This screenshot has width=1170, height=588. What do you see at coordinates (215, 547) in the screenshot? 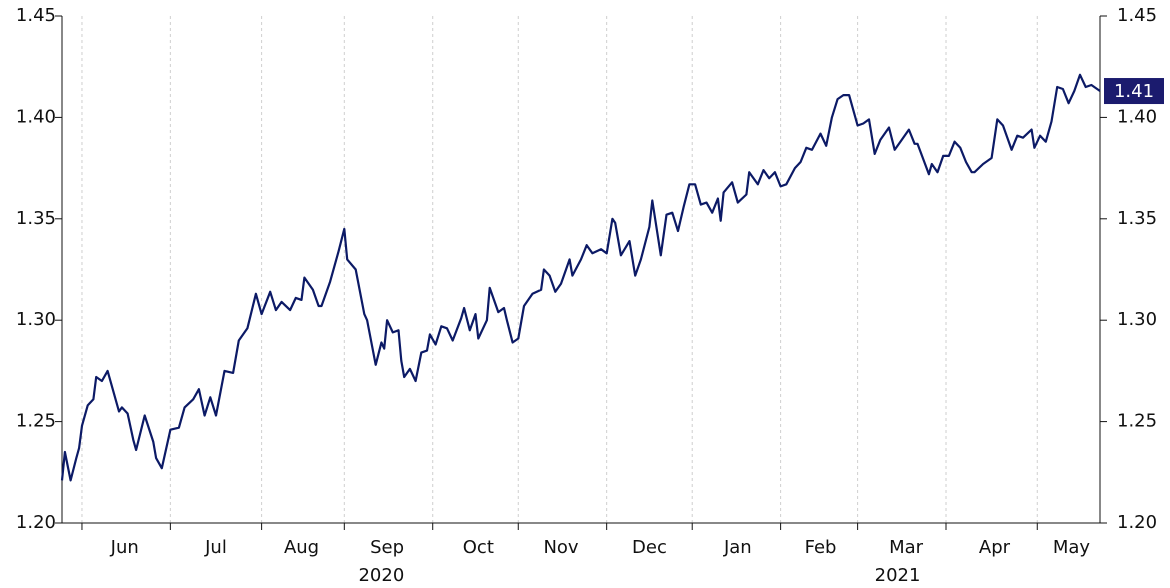
I see `x-tick-label: Jul` at bounding box center [215, 547].